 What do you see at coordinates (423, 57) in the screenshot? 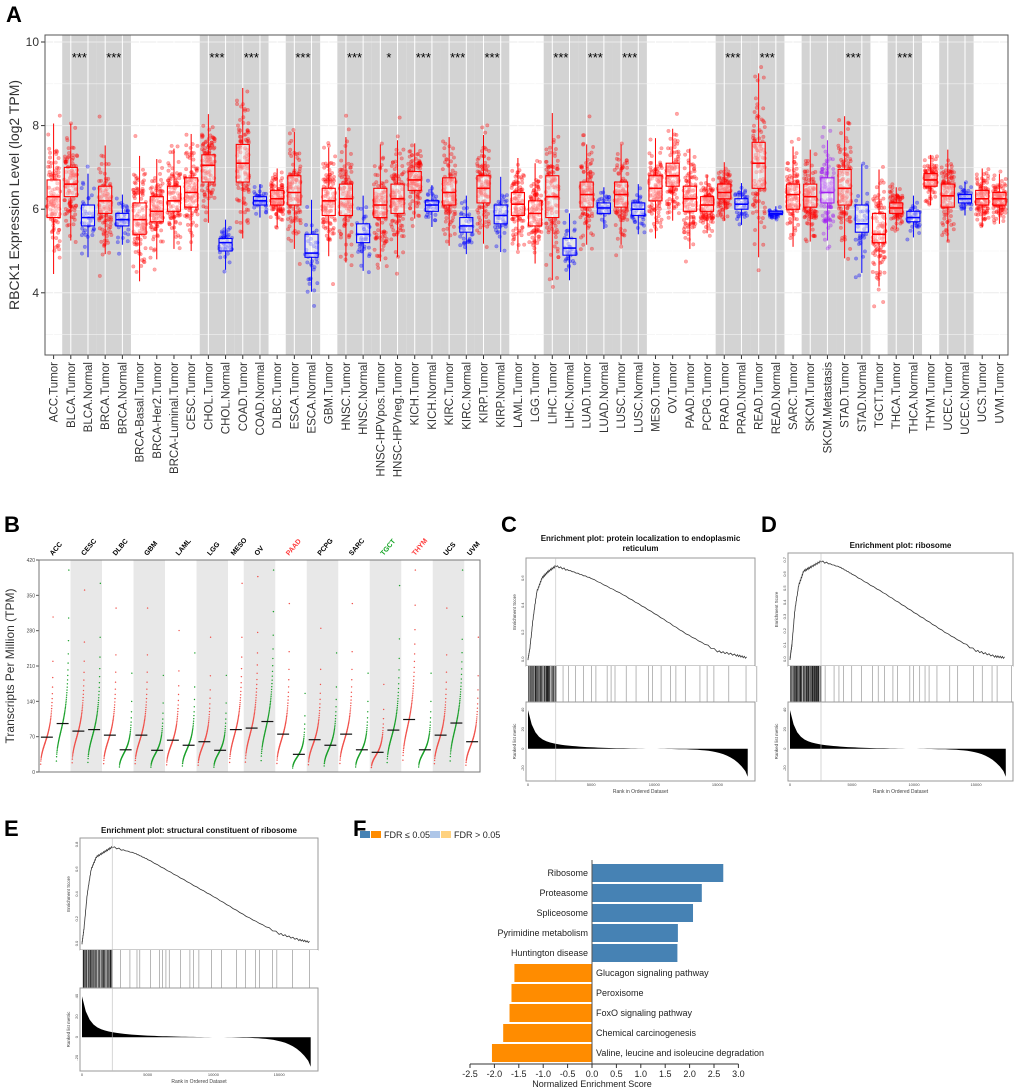
I see `significance-label: ***` at bounding box center [423, 57].